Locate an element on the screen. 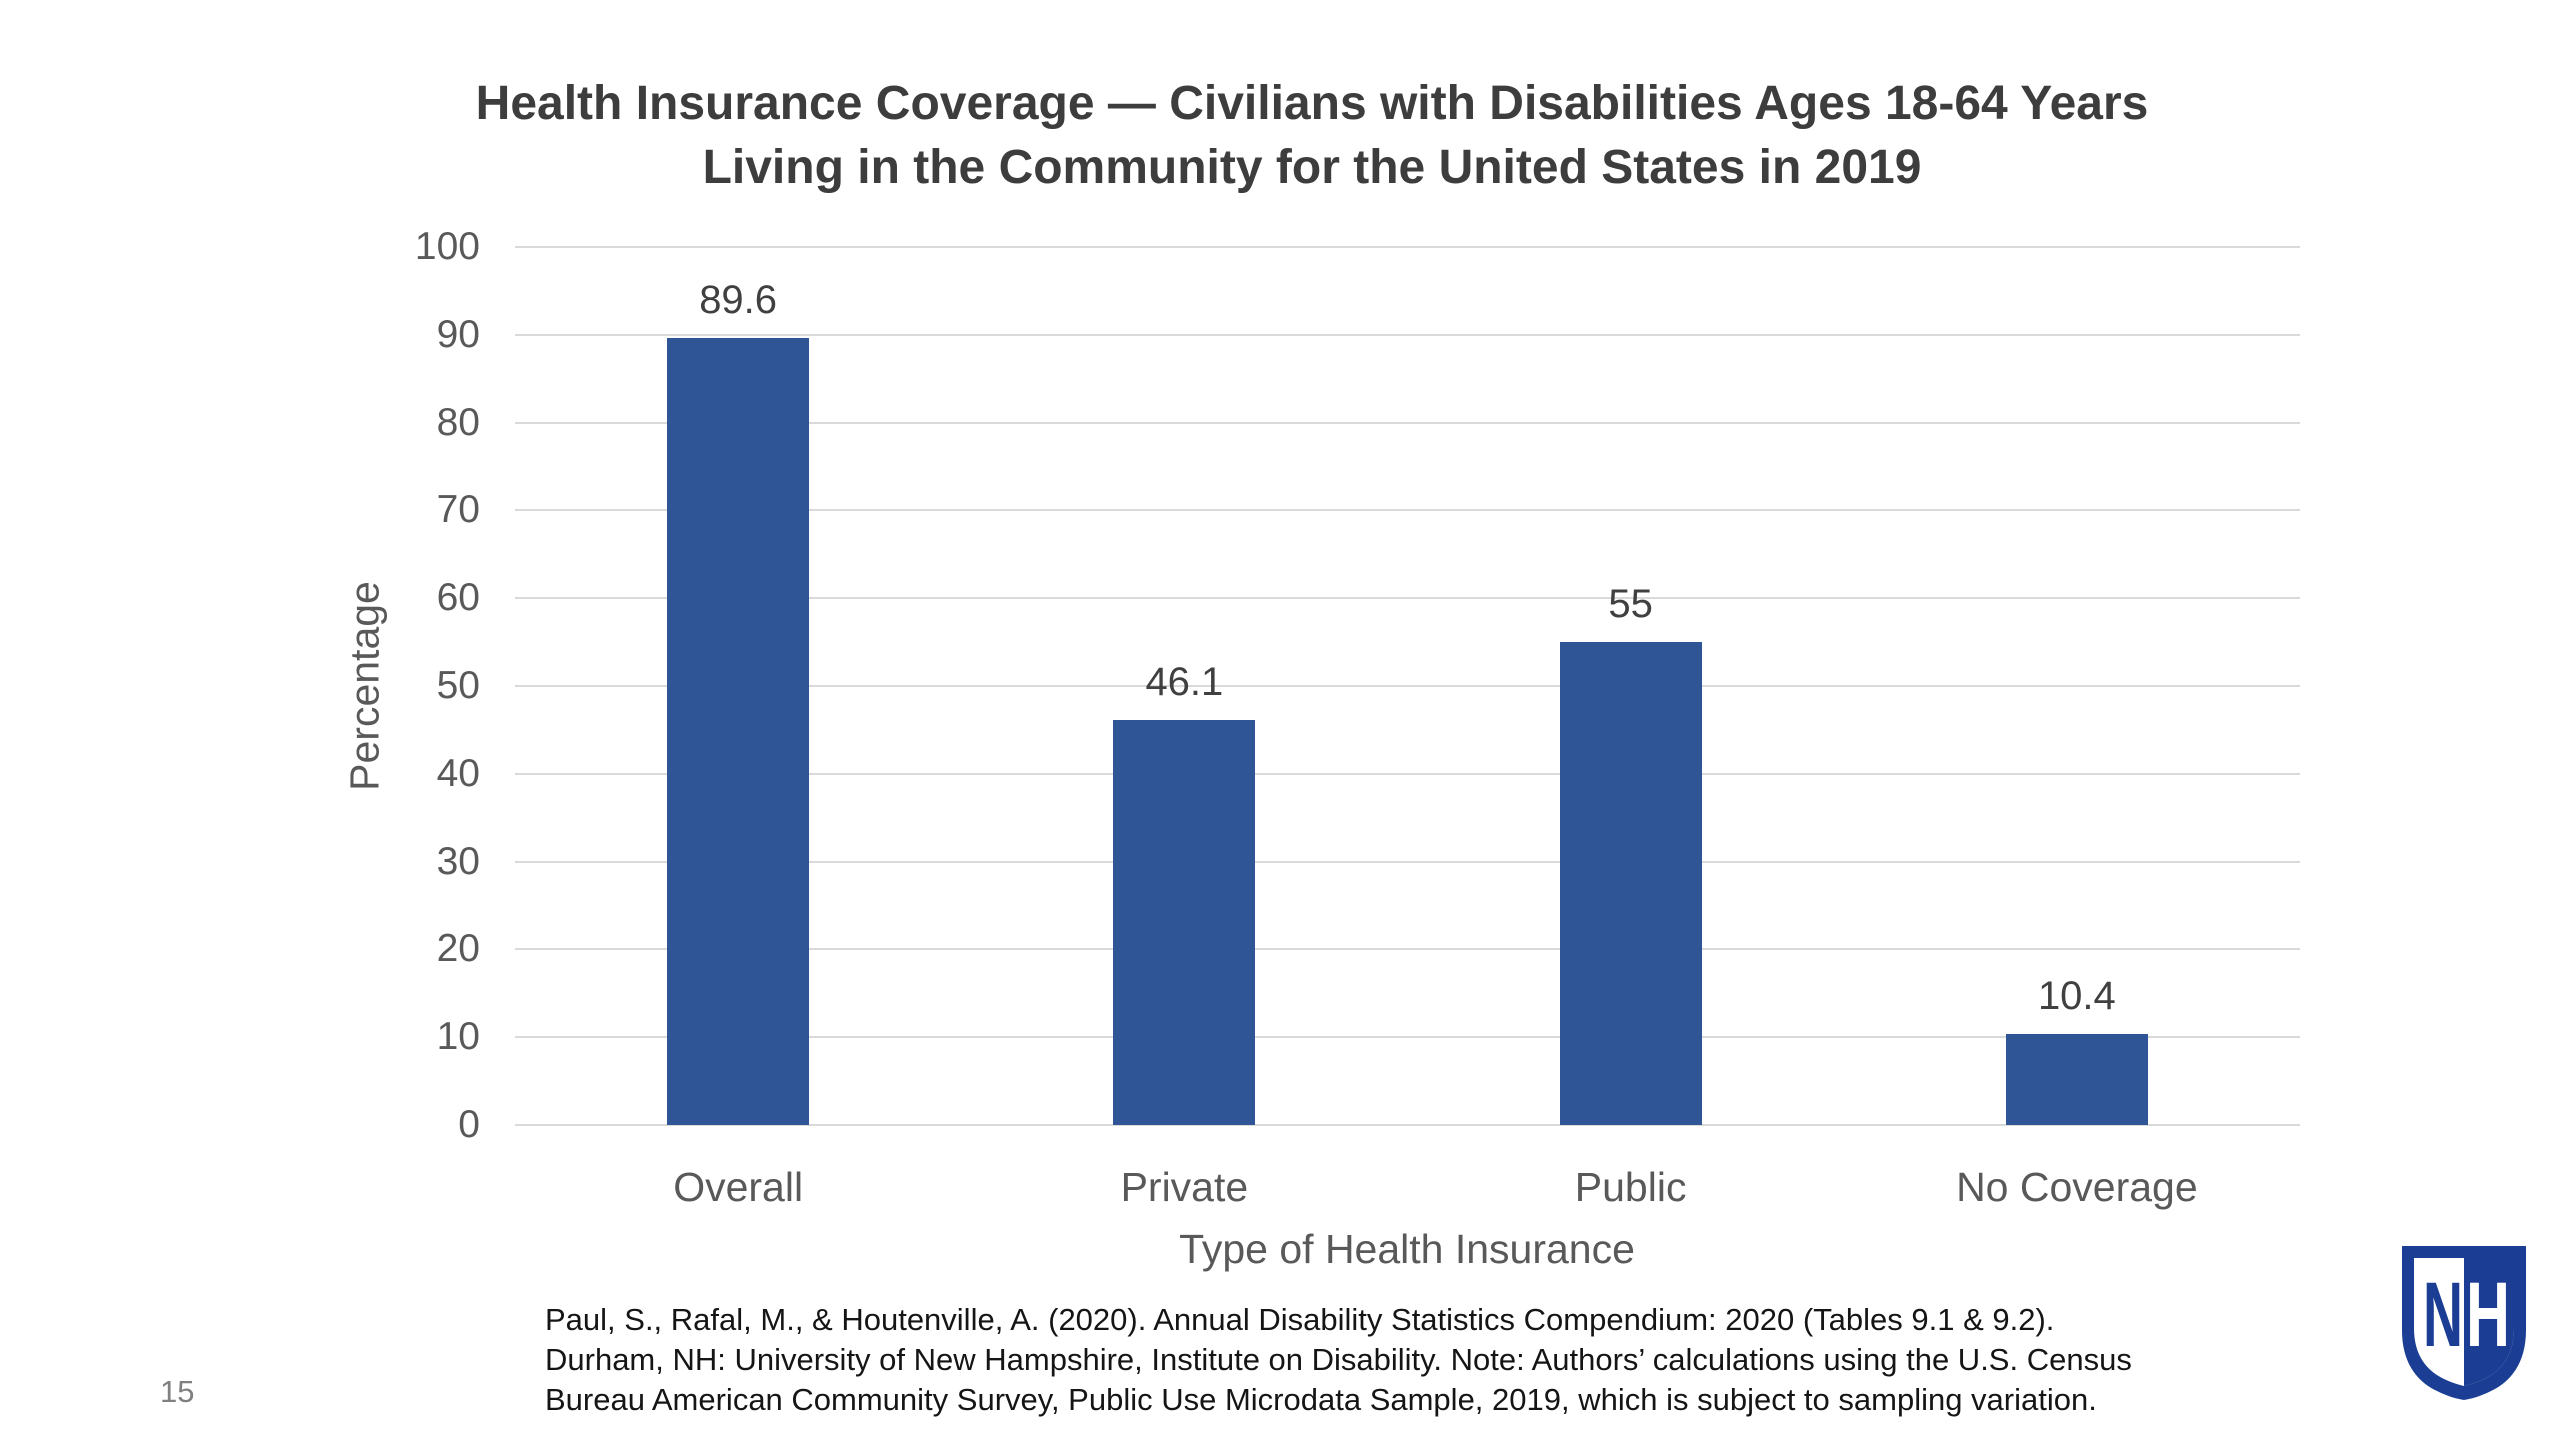 The width and height of the screenshot is (2560, 1440). x-axis-category-label: Private is located at coordinates (1184, 1187).